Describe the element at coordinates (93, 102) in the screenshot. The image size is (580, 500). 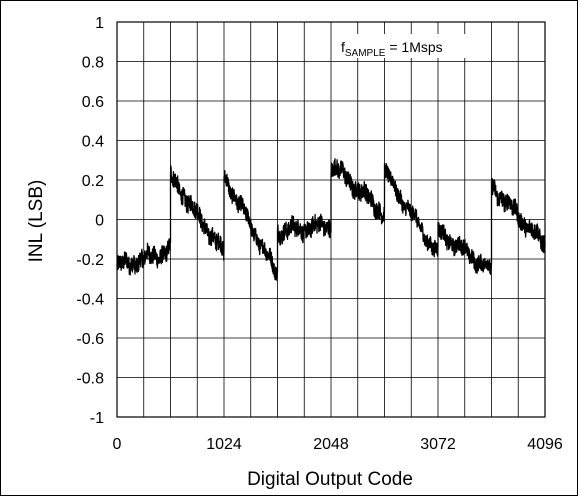
I see `y-tick-label: 0.6` at that location.